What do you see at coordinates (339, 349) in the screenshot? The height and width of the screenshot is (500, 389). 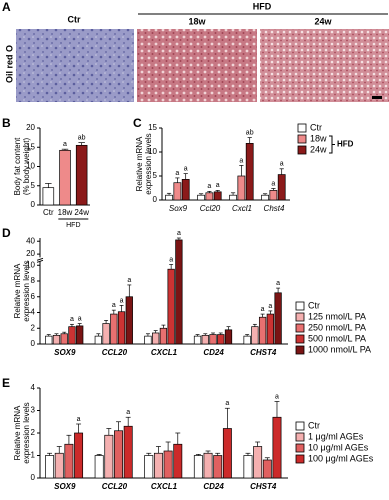 I see `legend-label: 1000 nmol/L PA` at bounding box center [339, 349].